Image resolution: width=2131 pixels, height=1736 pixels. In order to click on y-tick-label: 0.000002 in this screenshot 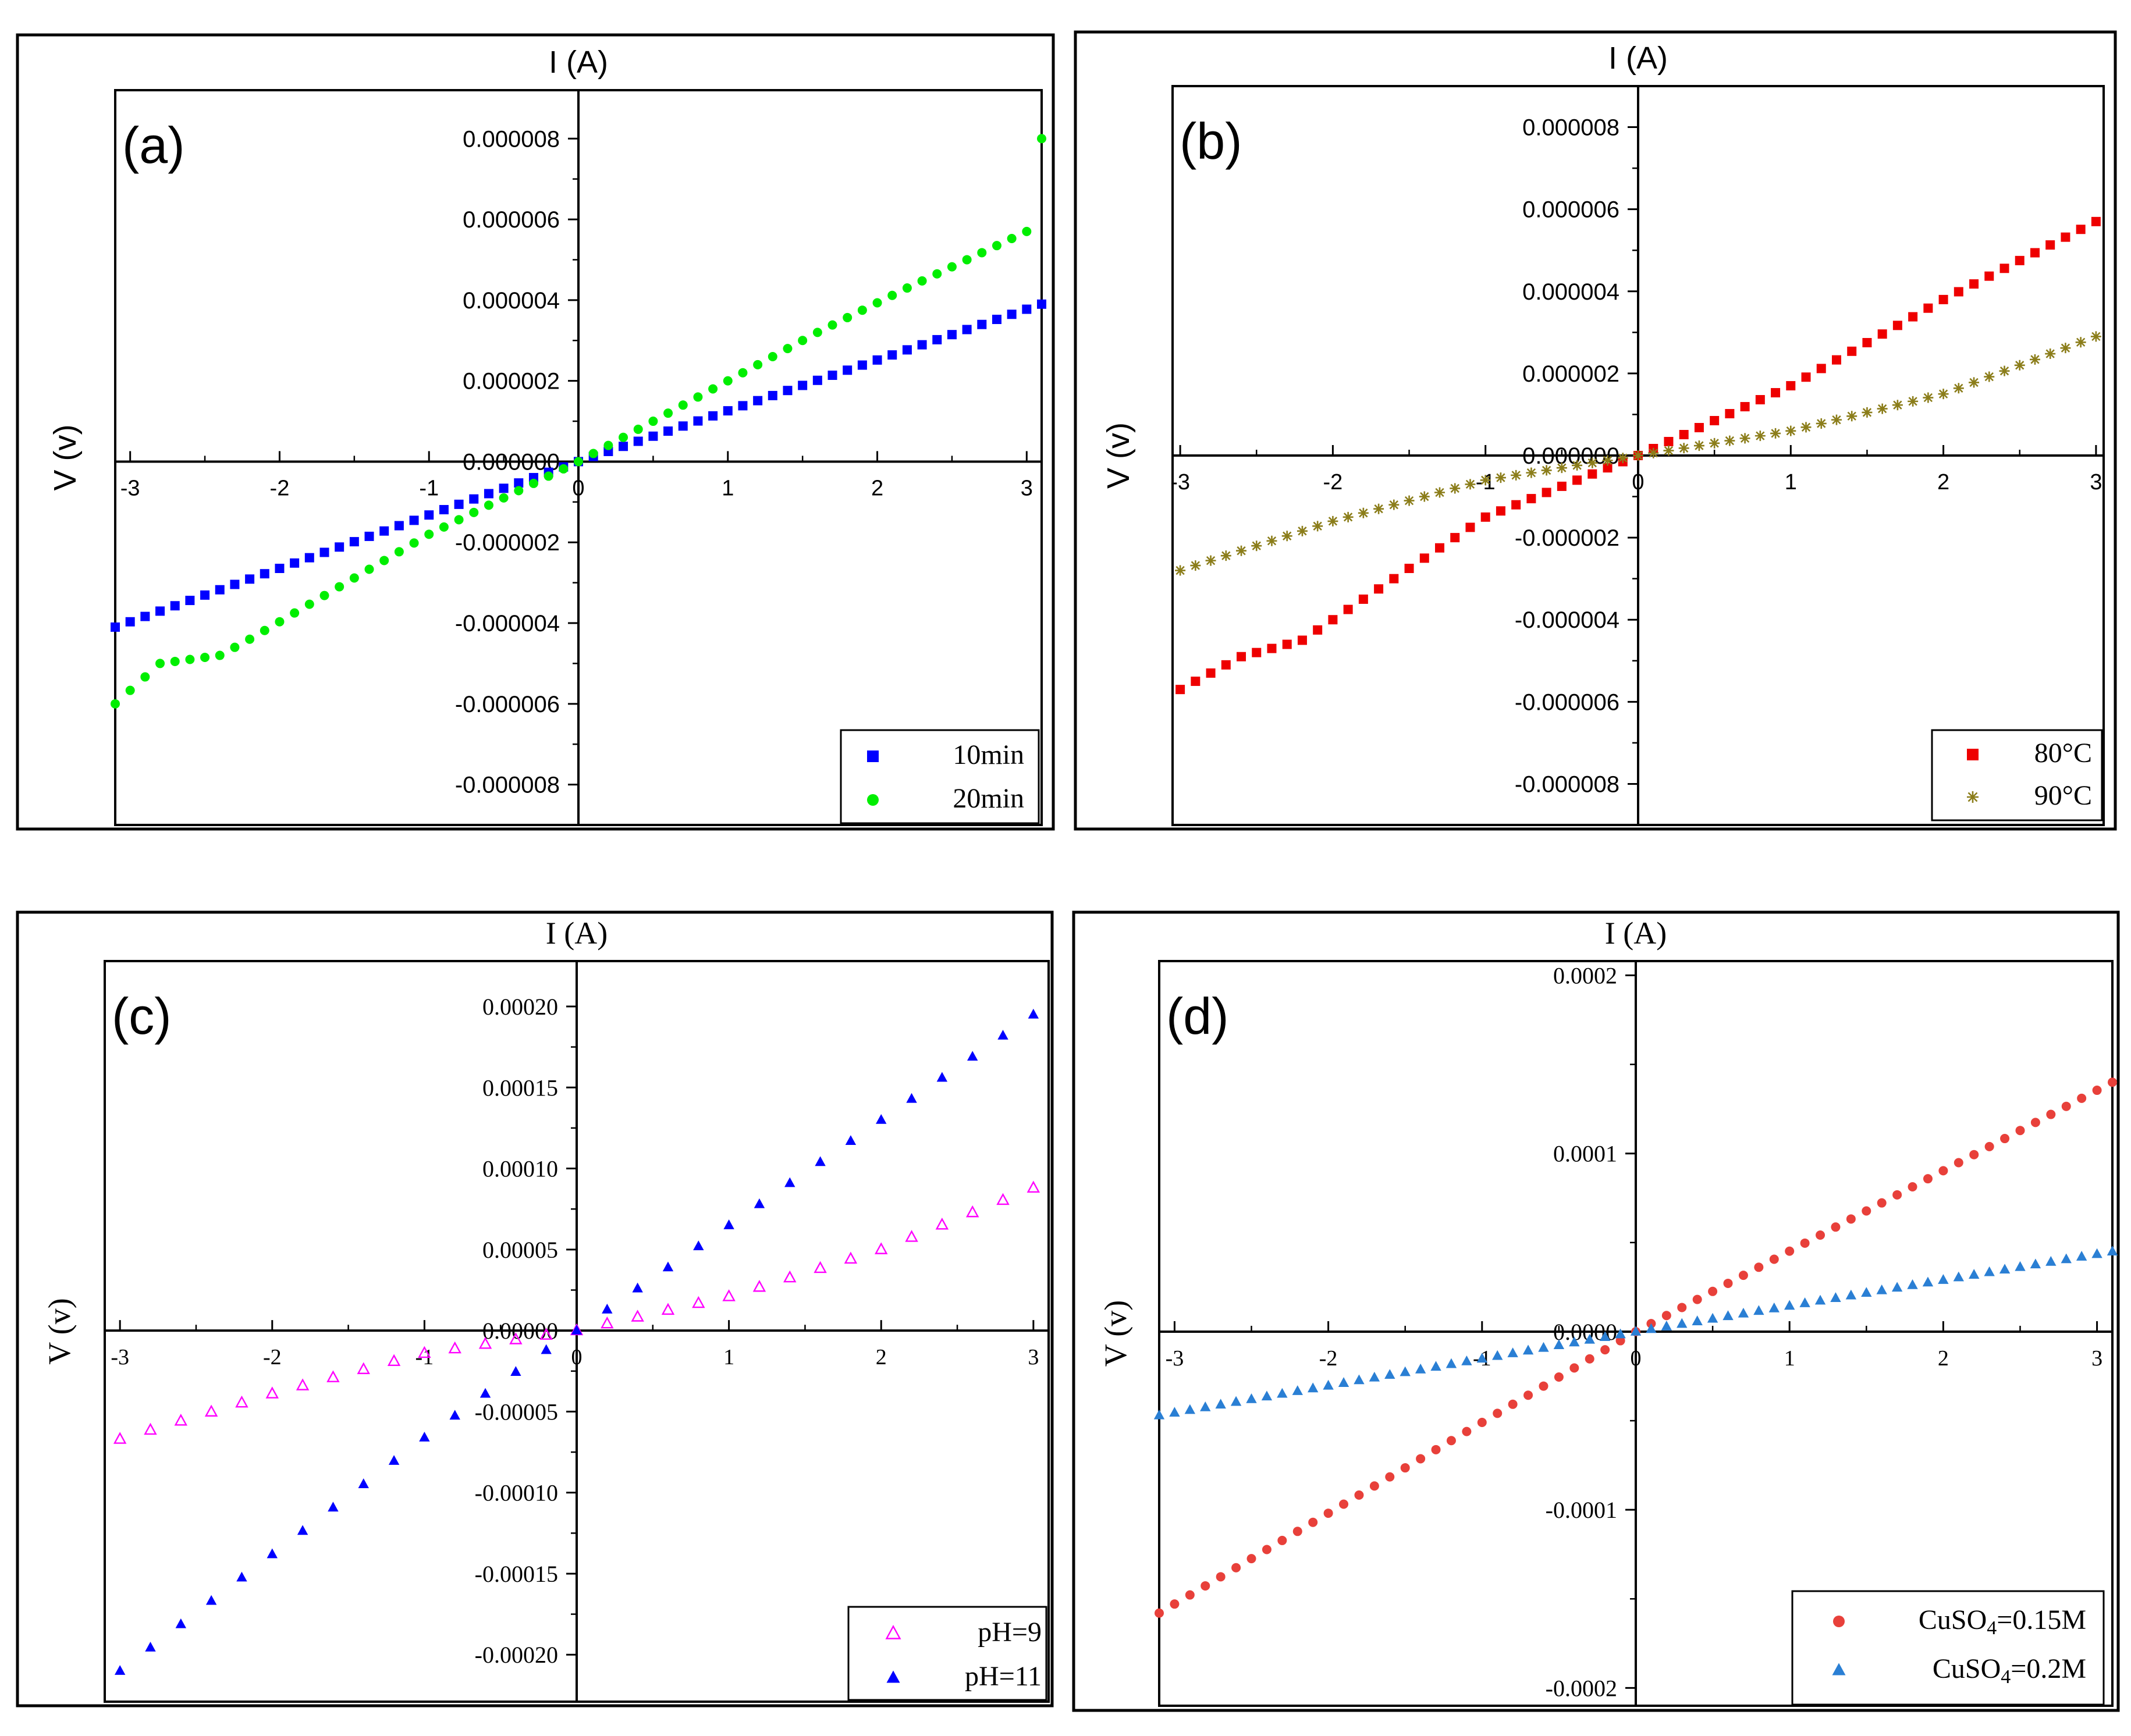, I will do `click(1570, 374)`.